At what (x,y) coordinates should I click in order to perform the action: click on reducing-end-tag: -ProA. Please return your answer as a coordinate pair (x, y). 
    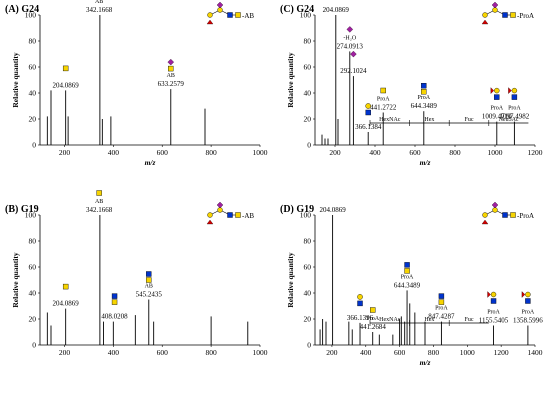
    Looking at the image, I should click on (525, 216).